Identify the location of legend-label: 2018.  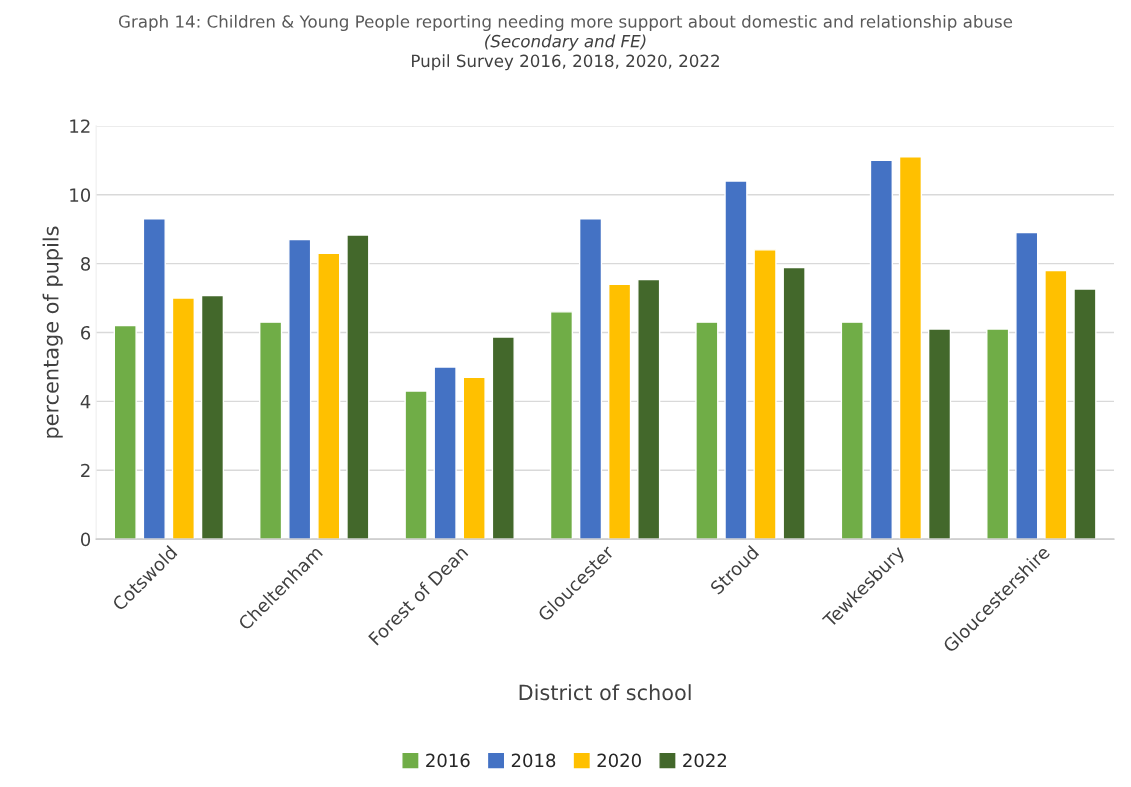
(533, 760).